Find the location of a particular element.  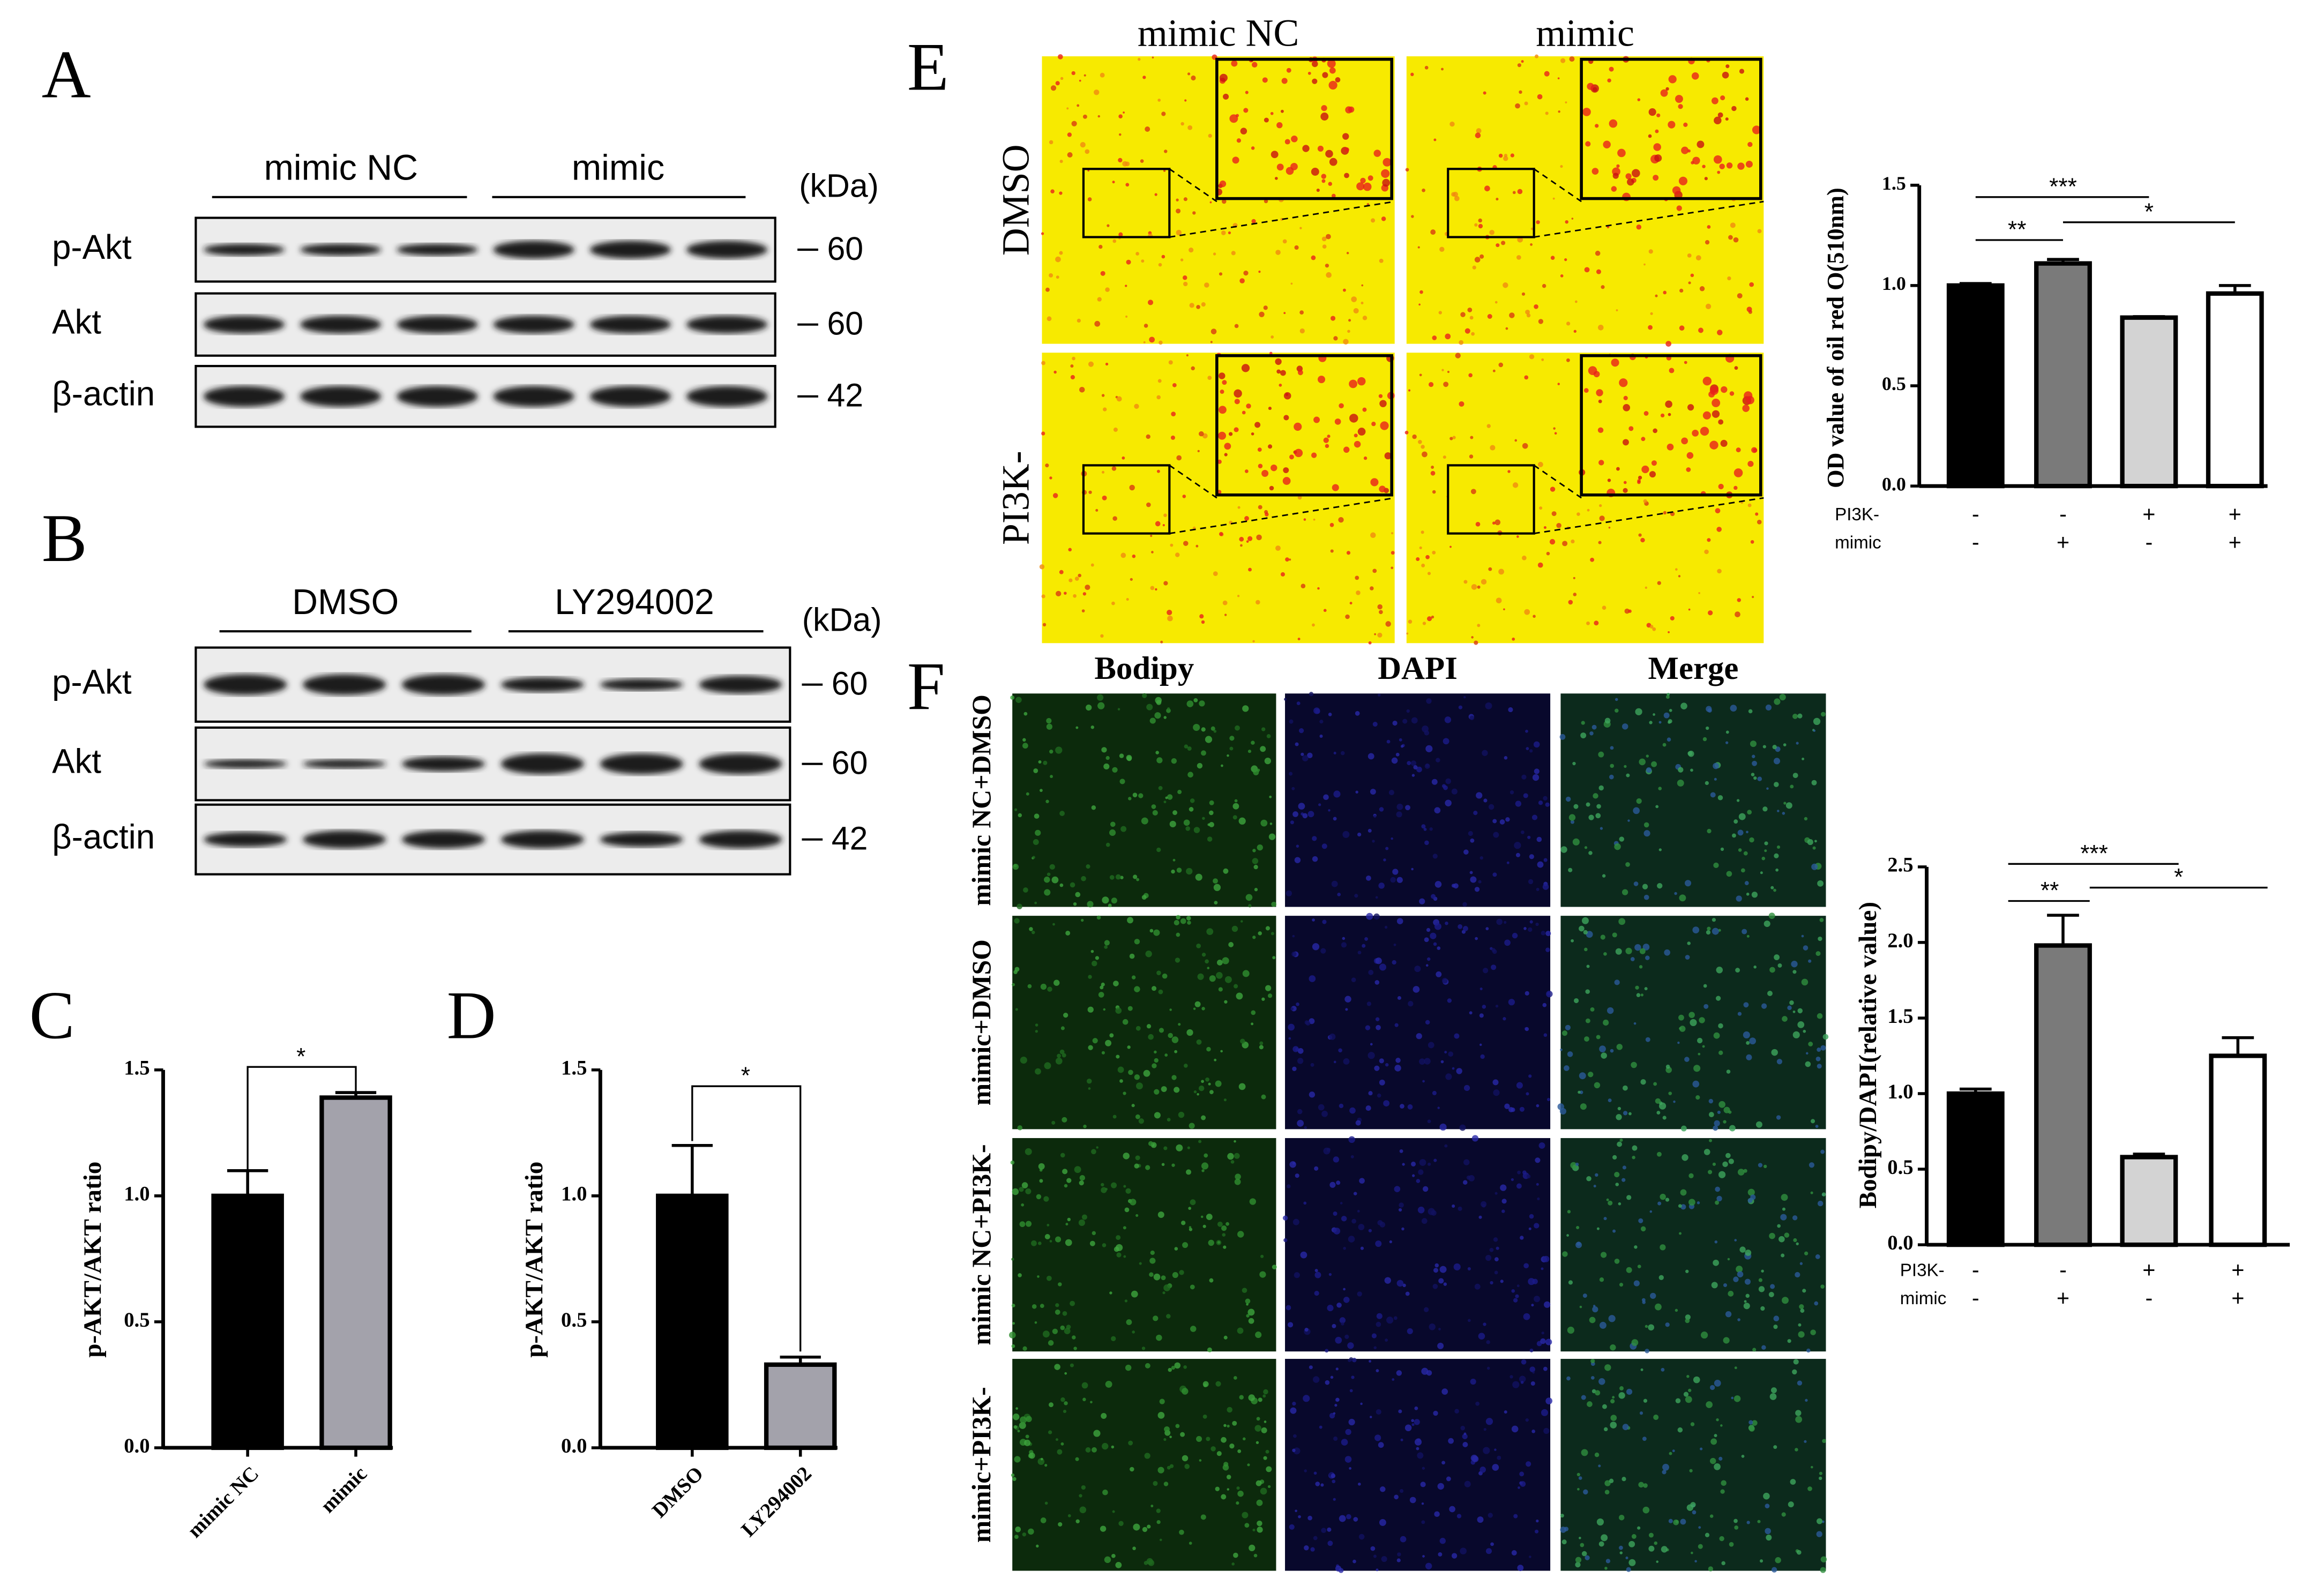

group-sign: - is located at coordinates (2149, 1297).